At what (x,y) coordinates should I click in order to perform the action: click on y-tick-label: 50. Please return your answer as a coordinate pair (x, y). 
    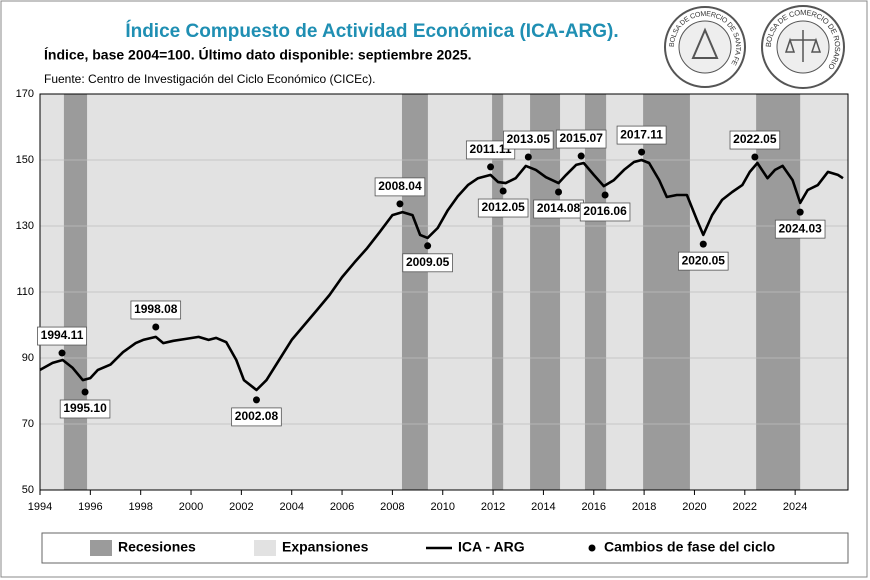
    Looking at the image, I should click on (28, 490).